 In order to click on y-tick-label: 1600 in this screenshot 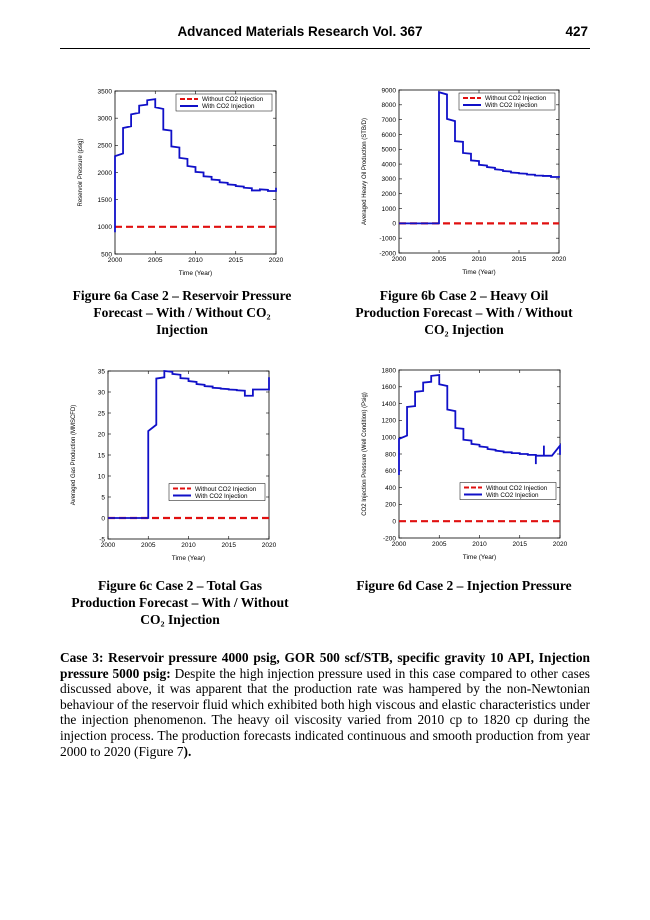, I will do `click(389, 387)`.